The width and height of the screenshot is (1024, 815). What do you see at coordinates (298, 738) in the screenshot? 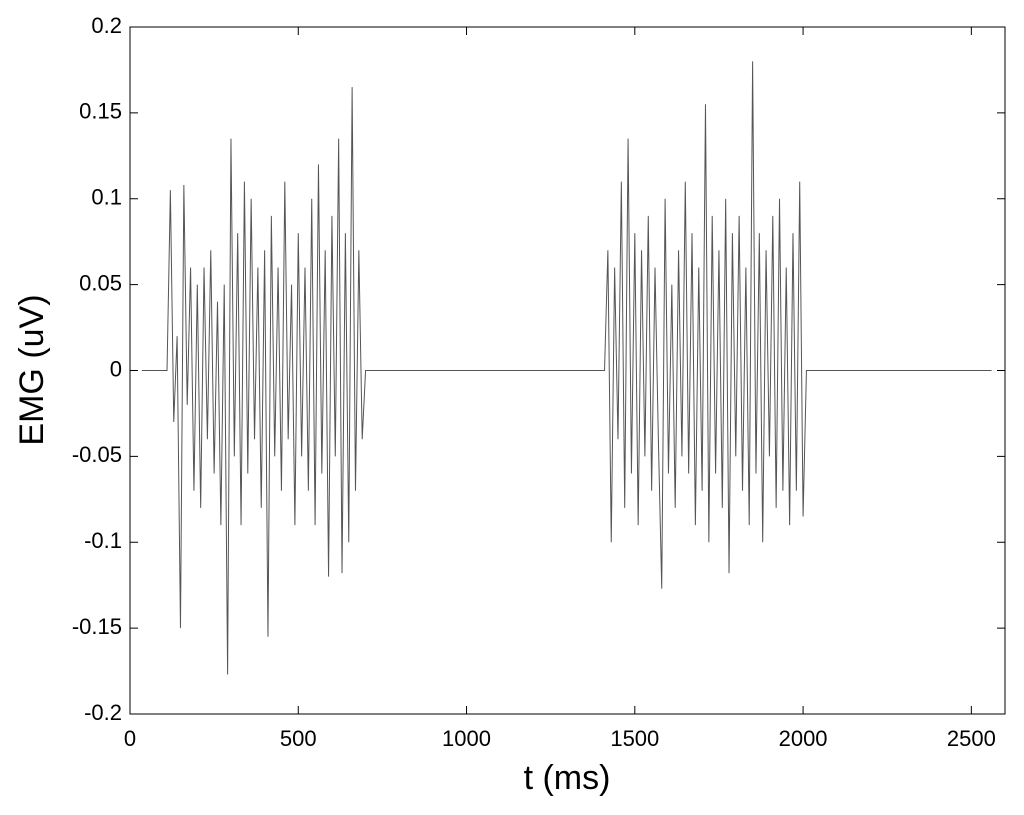
I see `x-tick-label: 500` at bounding box center [298, 738].